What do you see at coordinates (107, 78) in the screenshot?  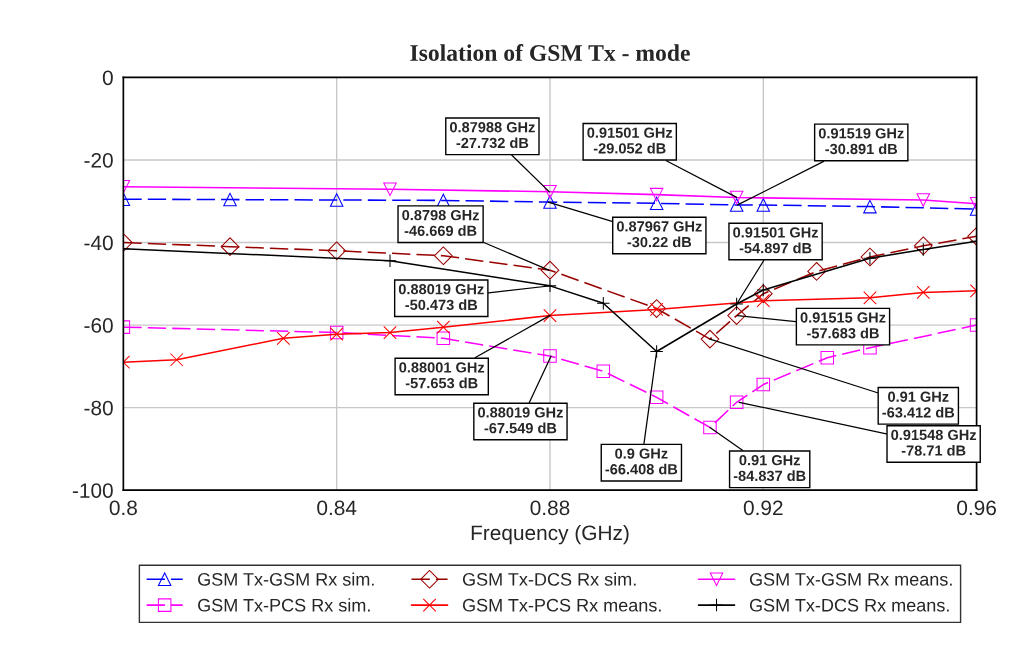 I see `y-tick-label: 0` at bounding box center [107, 78].